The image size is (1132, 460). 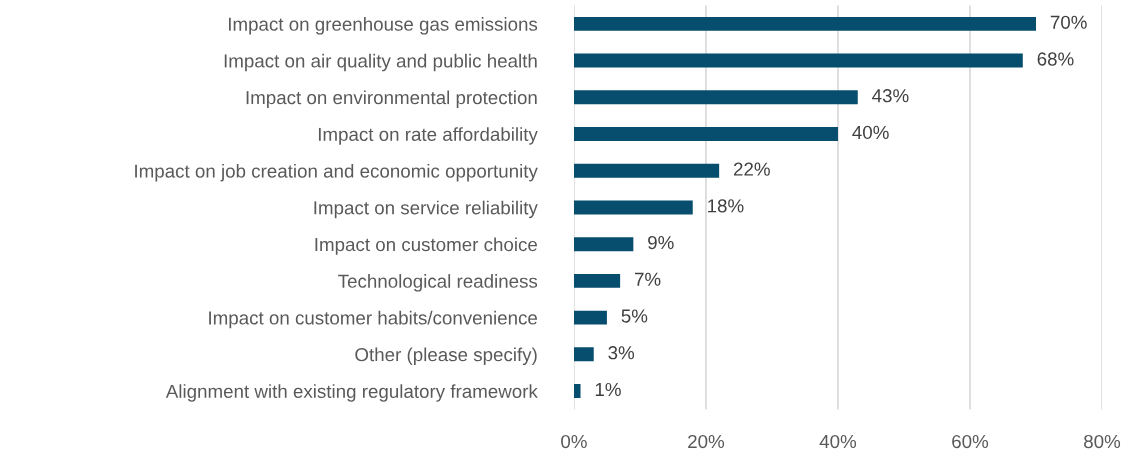 What do you see at coordinates (426, 246) in the screenshot?
I see `y-tick-label: Impact on customer choice` at bounding box center [426, 246].